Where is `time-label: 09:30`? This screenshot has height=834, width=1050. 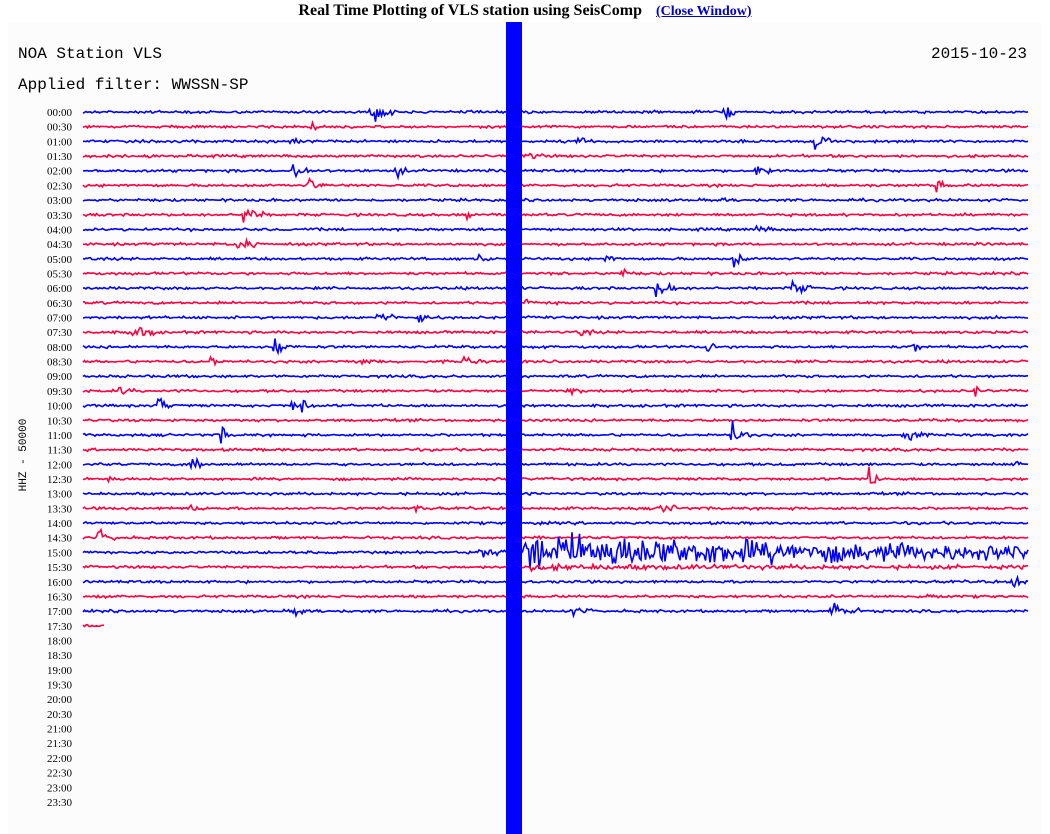 time-label: 09:30 is located at coordinates (60, 392).